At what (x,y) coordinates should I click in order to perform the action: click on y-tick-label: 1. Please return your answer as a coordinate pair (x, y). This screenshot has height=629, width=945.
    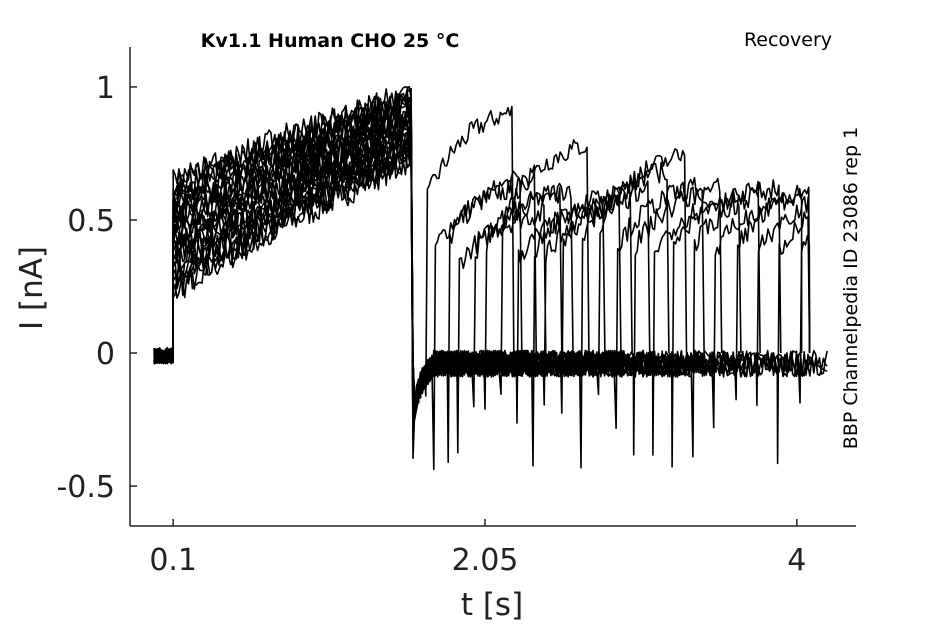
    Looking at the image, I should click on (105, 88).